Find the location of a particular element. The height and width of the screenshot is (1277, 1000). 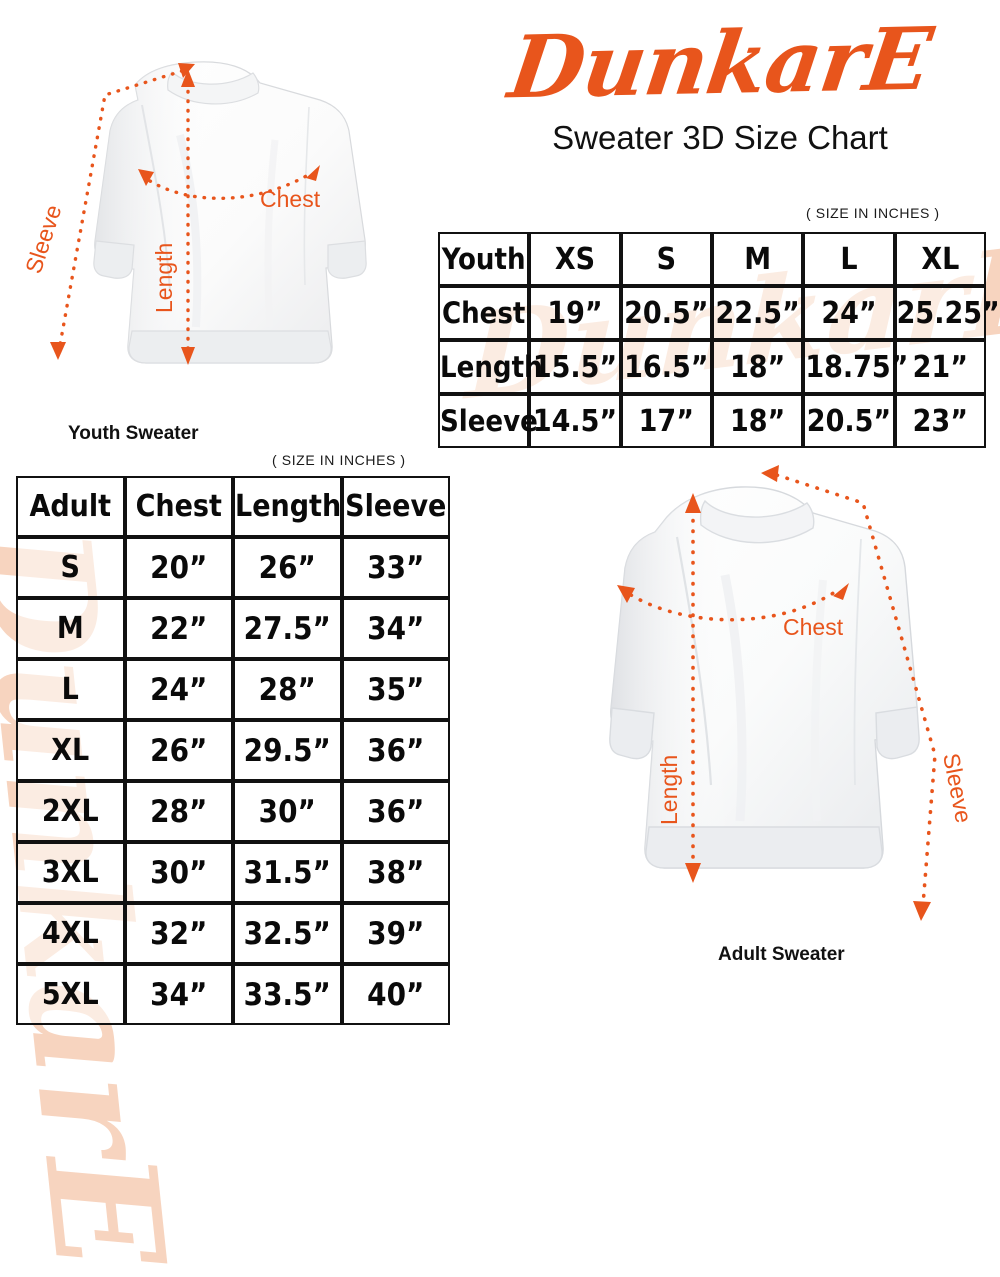

adult-sweater-graphic: Length Chest Sleeve is located at coordinates (793, 693).